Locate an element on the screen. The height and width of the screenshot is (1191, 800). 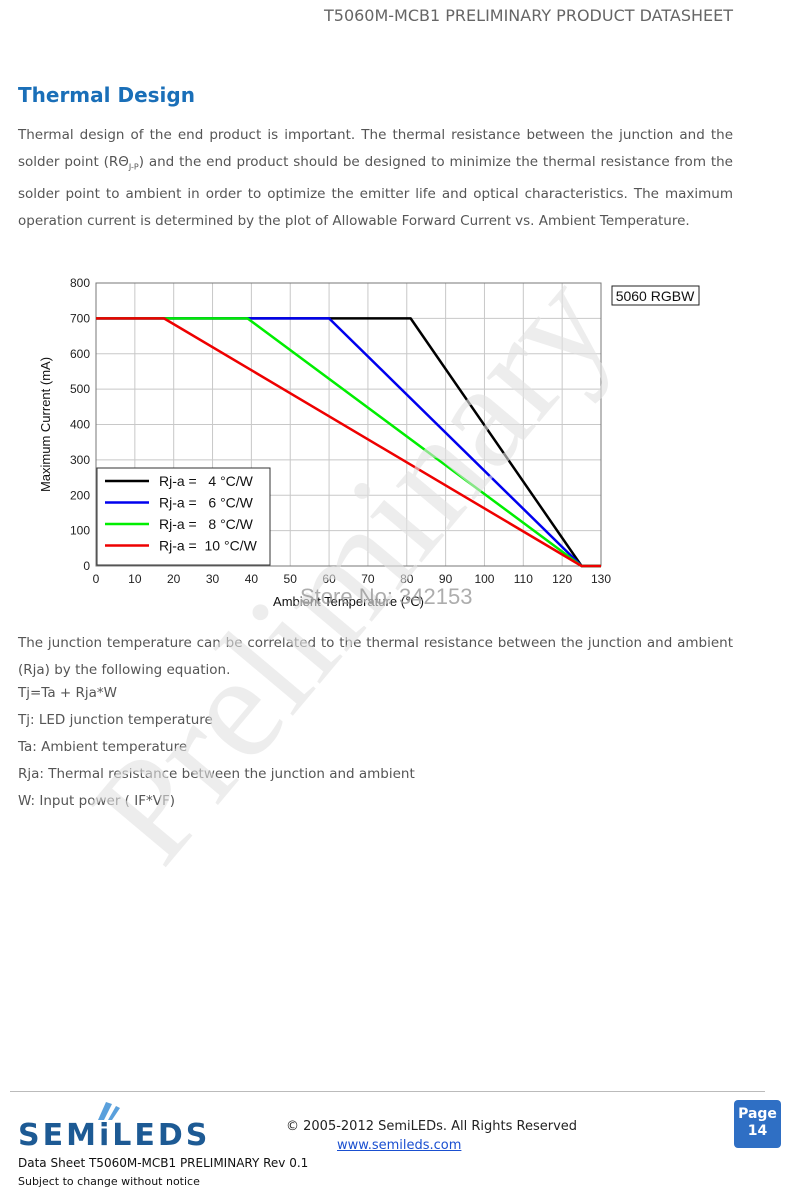
page-box: Page 14 is located at coordinates (757, 1124).